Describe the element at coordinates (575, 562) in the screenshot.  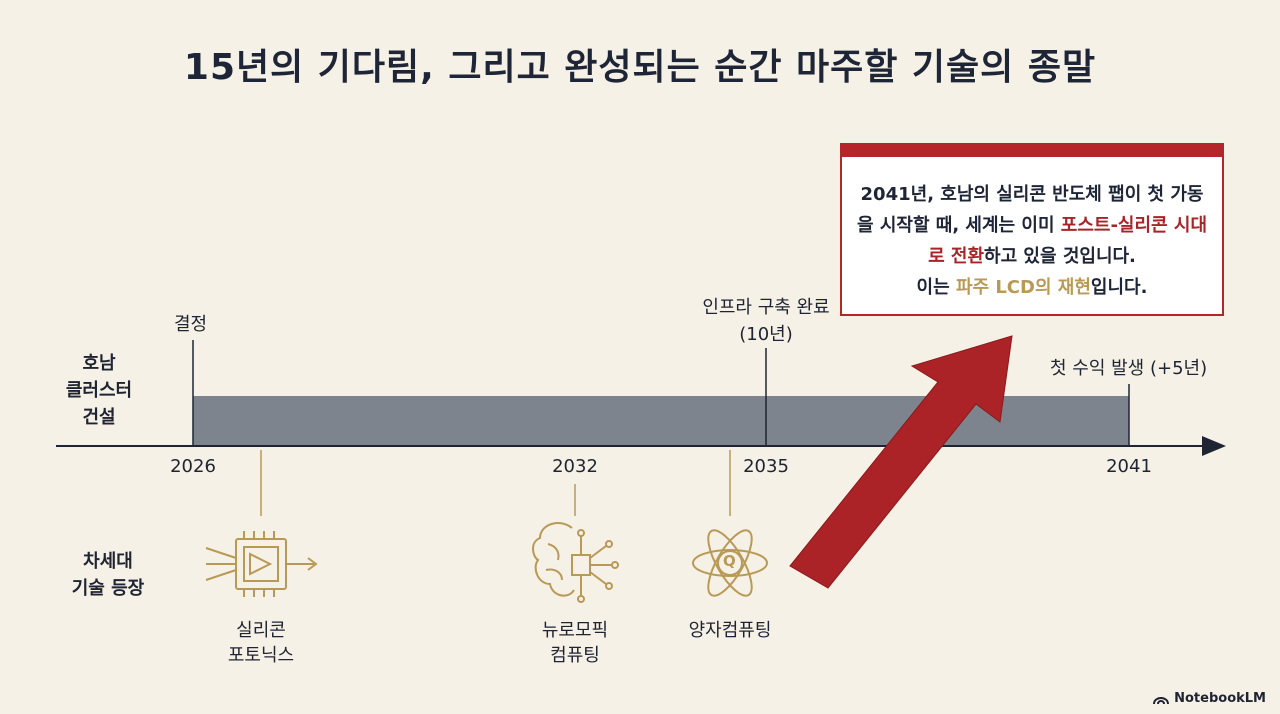
I see `neuromorphic-brain-chip-icon` at that location.